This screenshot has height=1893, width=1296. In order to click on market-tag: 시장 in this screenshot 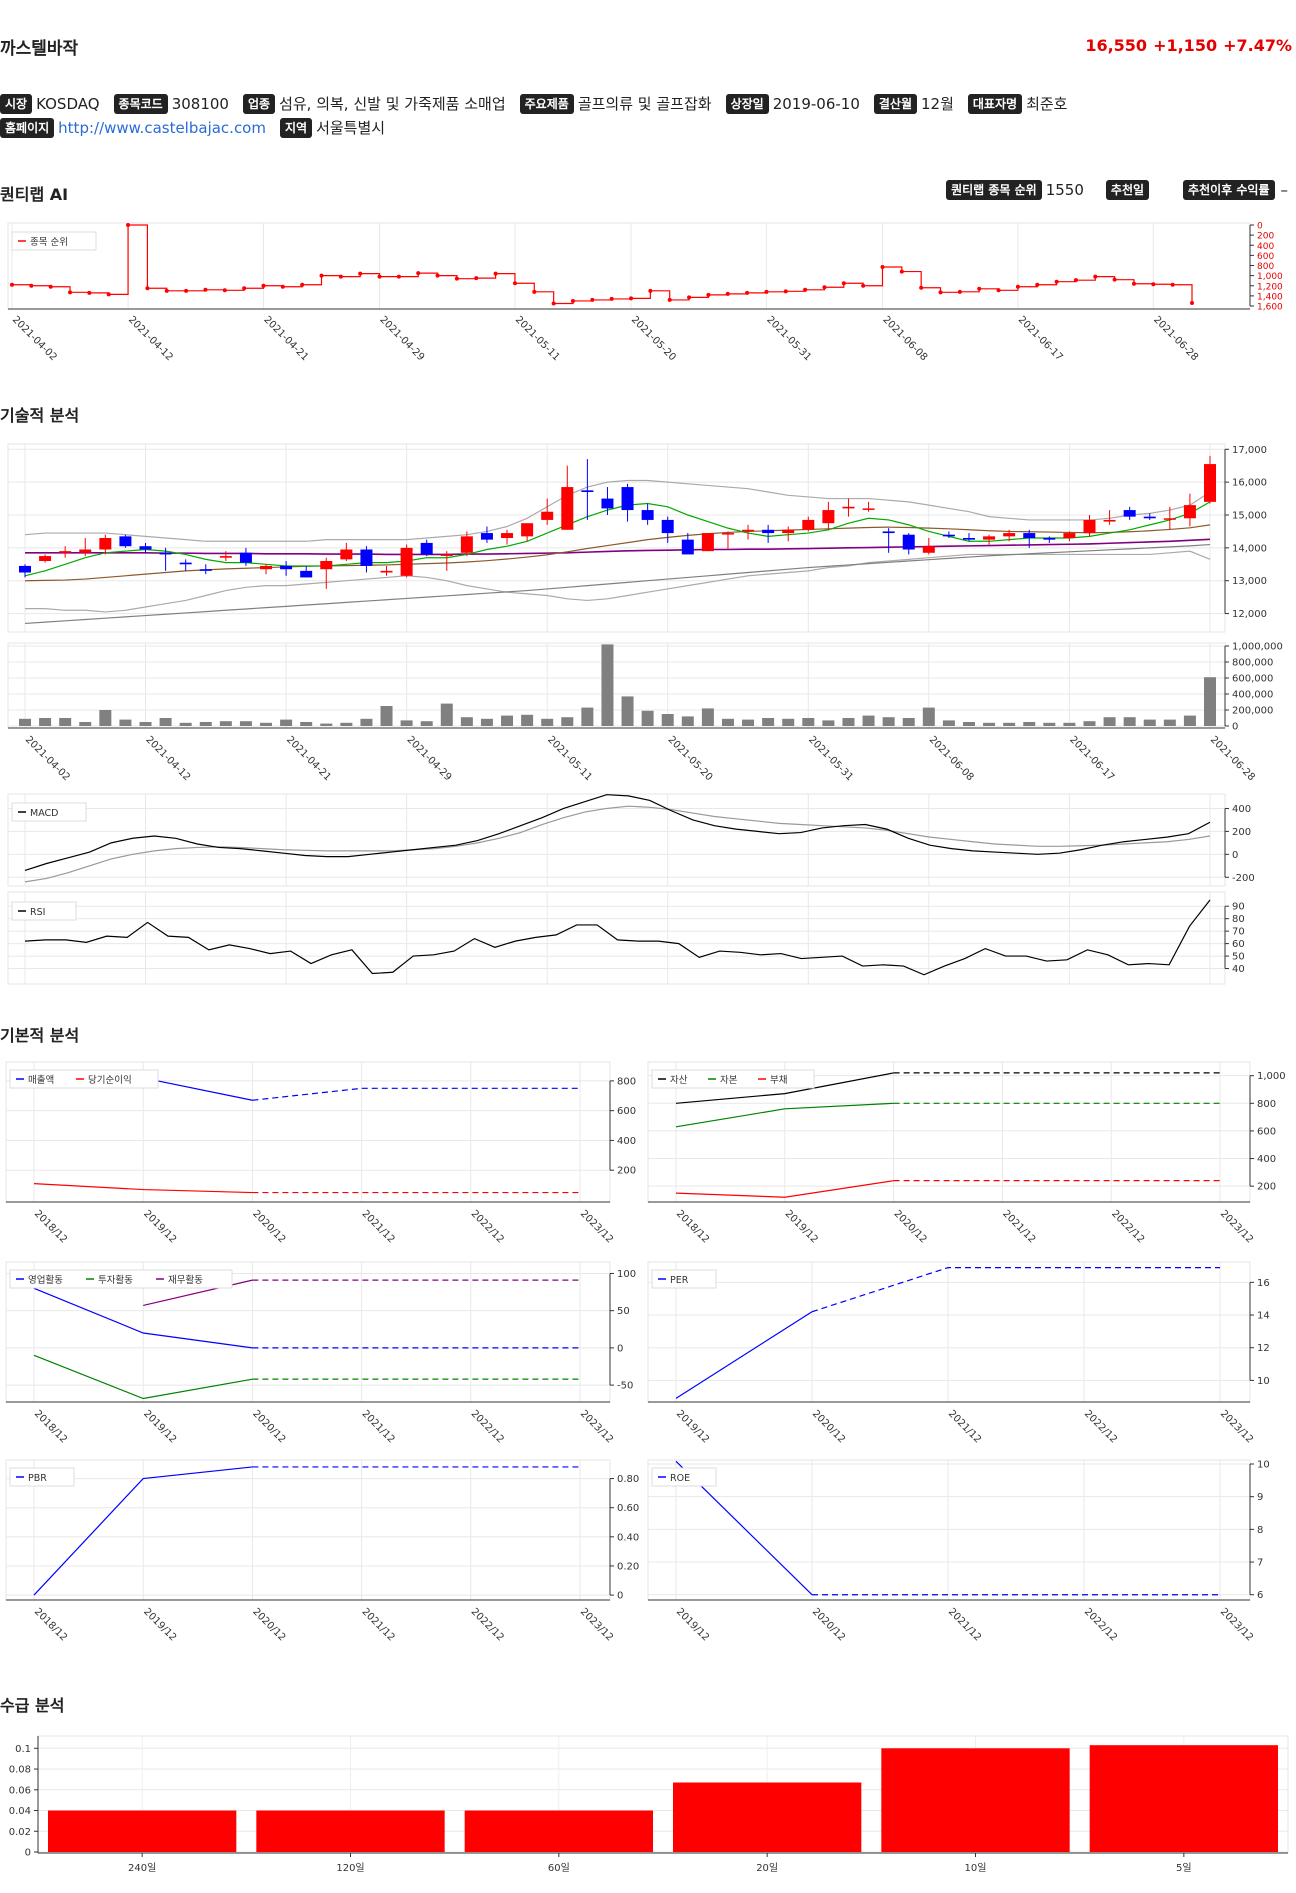, I will do `click(16, 103)`.